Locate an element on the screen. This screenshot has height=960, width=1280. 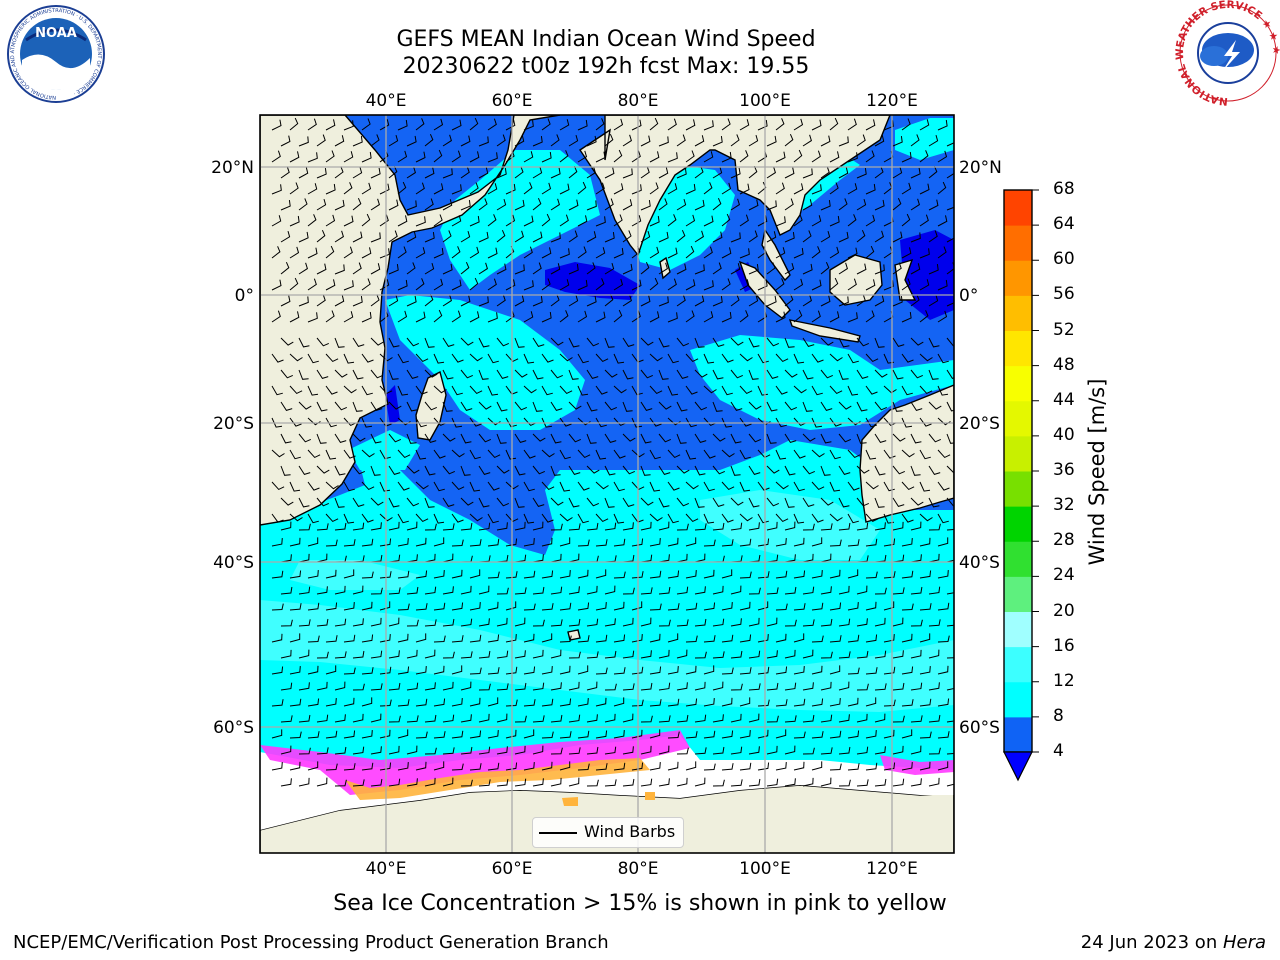
lon-tick-top: 40°E is located at coordinates (386, 101).